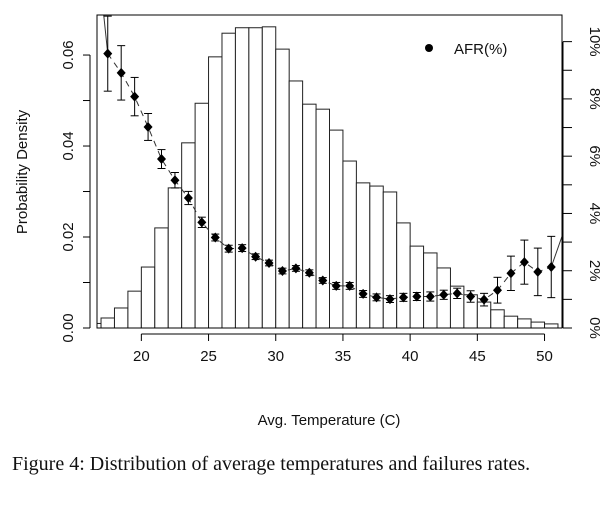 This screenshot has width=614, height=507. What do you see at coordinates (208, 356) in the screenshot?
I see `x-tick-label: 25` at bounding box center [208, 356].